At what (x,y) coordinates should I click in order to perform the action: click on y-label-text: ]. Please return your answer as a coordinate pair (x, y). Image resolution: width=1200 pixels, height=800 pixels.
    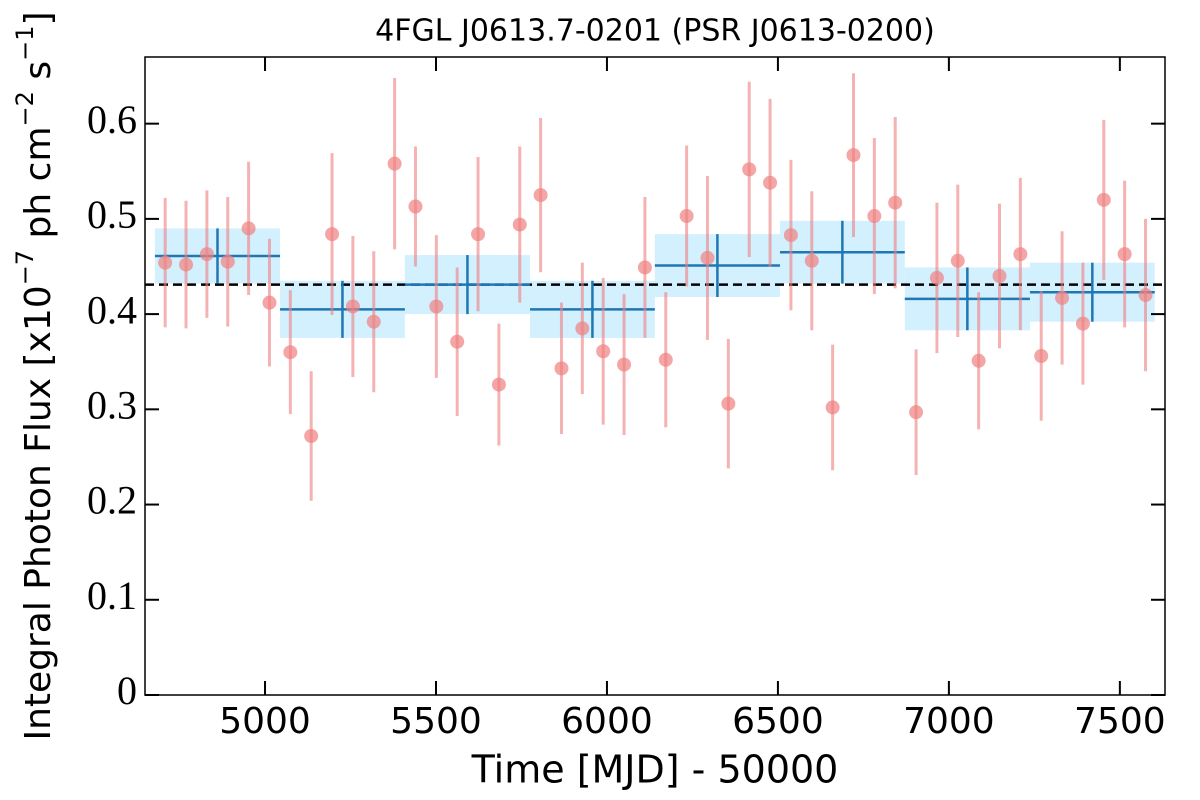
    Looking at the image, I should click on (38, 18).